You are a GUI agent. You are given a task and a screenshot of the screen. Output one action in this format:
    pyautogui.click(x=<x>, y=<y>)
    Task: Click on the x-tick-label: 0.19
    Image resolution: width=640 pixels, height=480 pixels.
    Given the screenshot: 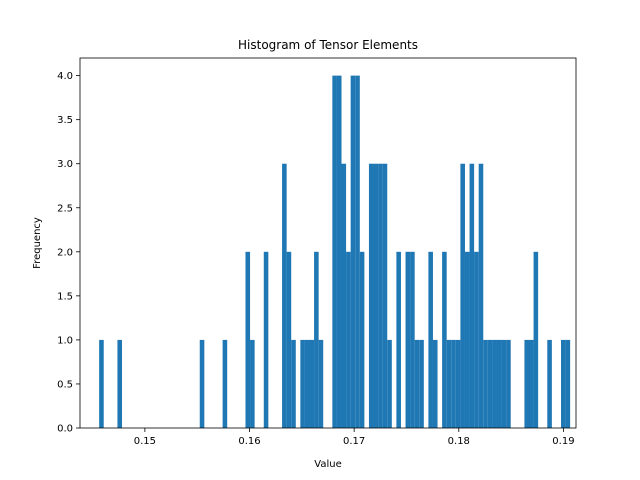 What is the action you would take?
    pyautogui.click(x=563, y=441)
    